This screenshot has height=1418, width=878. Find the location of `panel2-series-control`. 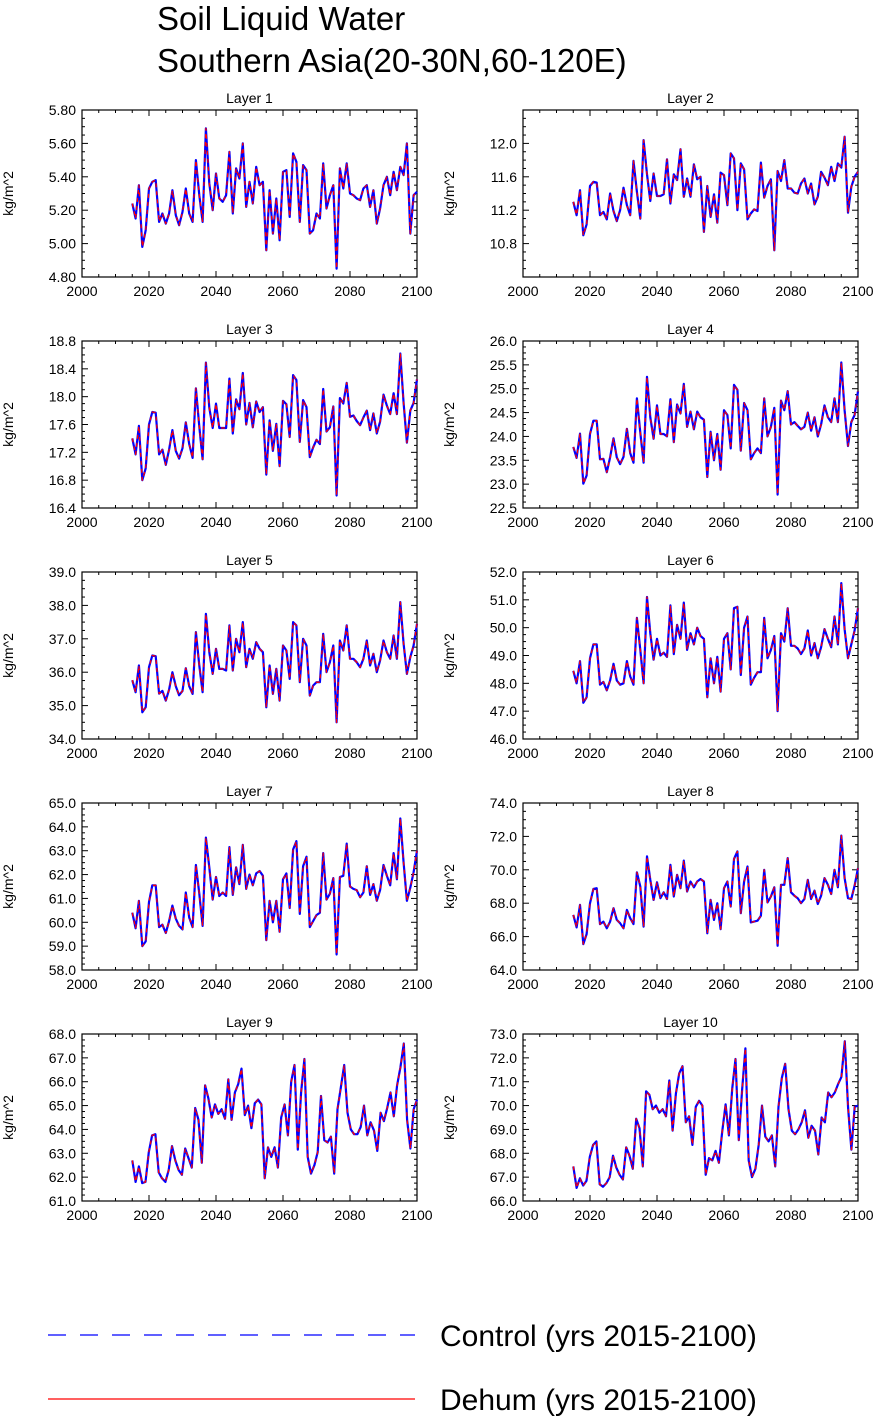

panel2-series-control is located at coordinates (715, 193).